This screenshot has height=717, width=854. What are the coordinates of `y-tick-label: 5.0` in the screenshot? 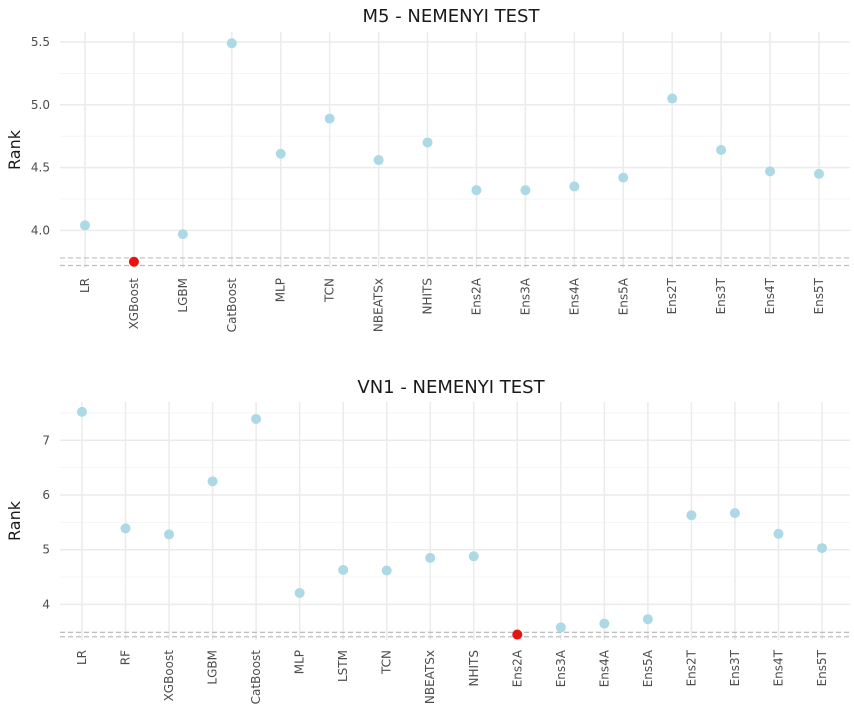 It's located at (40, 105).